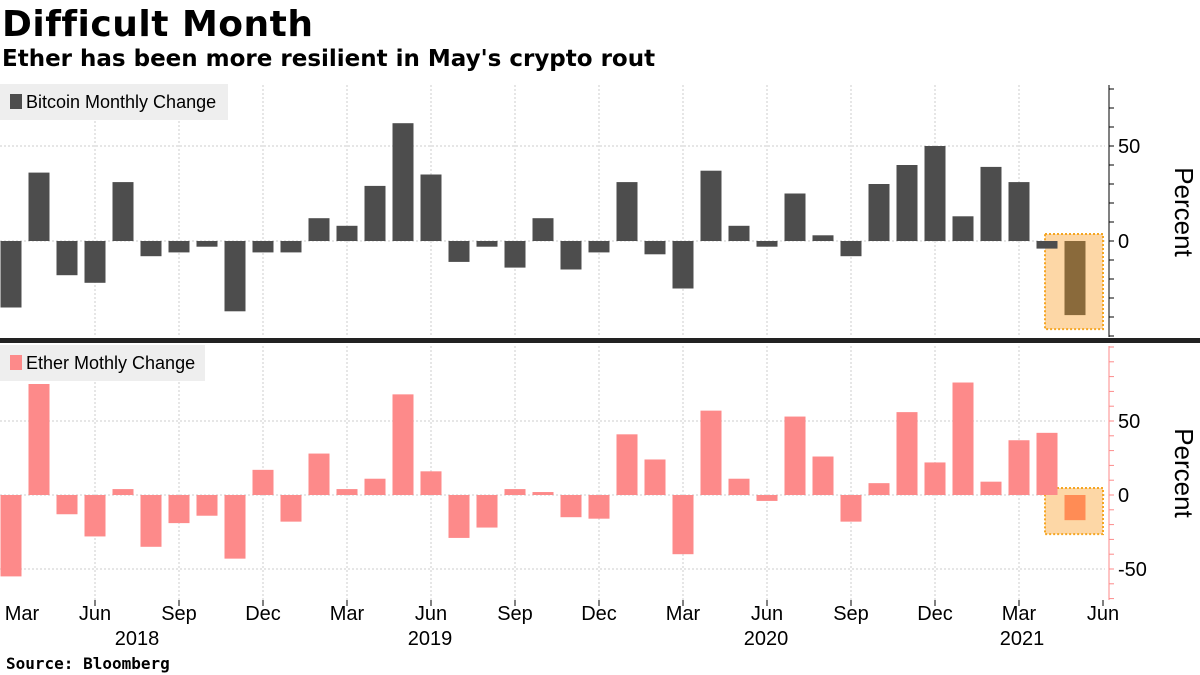 The height and width of the screenshot is (675, 1200). What do you see at coordinates (1132, 570) in the screenshot?
I see `y-tick-label: -50` at bounding box center [1132, 570].